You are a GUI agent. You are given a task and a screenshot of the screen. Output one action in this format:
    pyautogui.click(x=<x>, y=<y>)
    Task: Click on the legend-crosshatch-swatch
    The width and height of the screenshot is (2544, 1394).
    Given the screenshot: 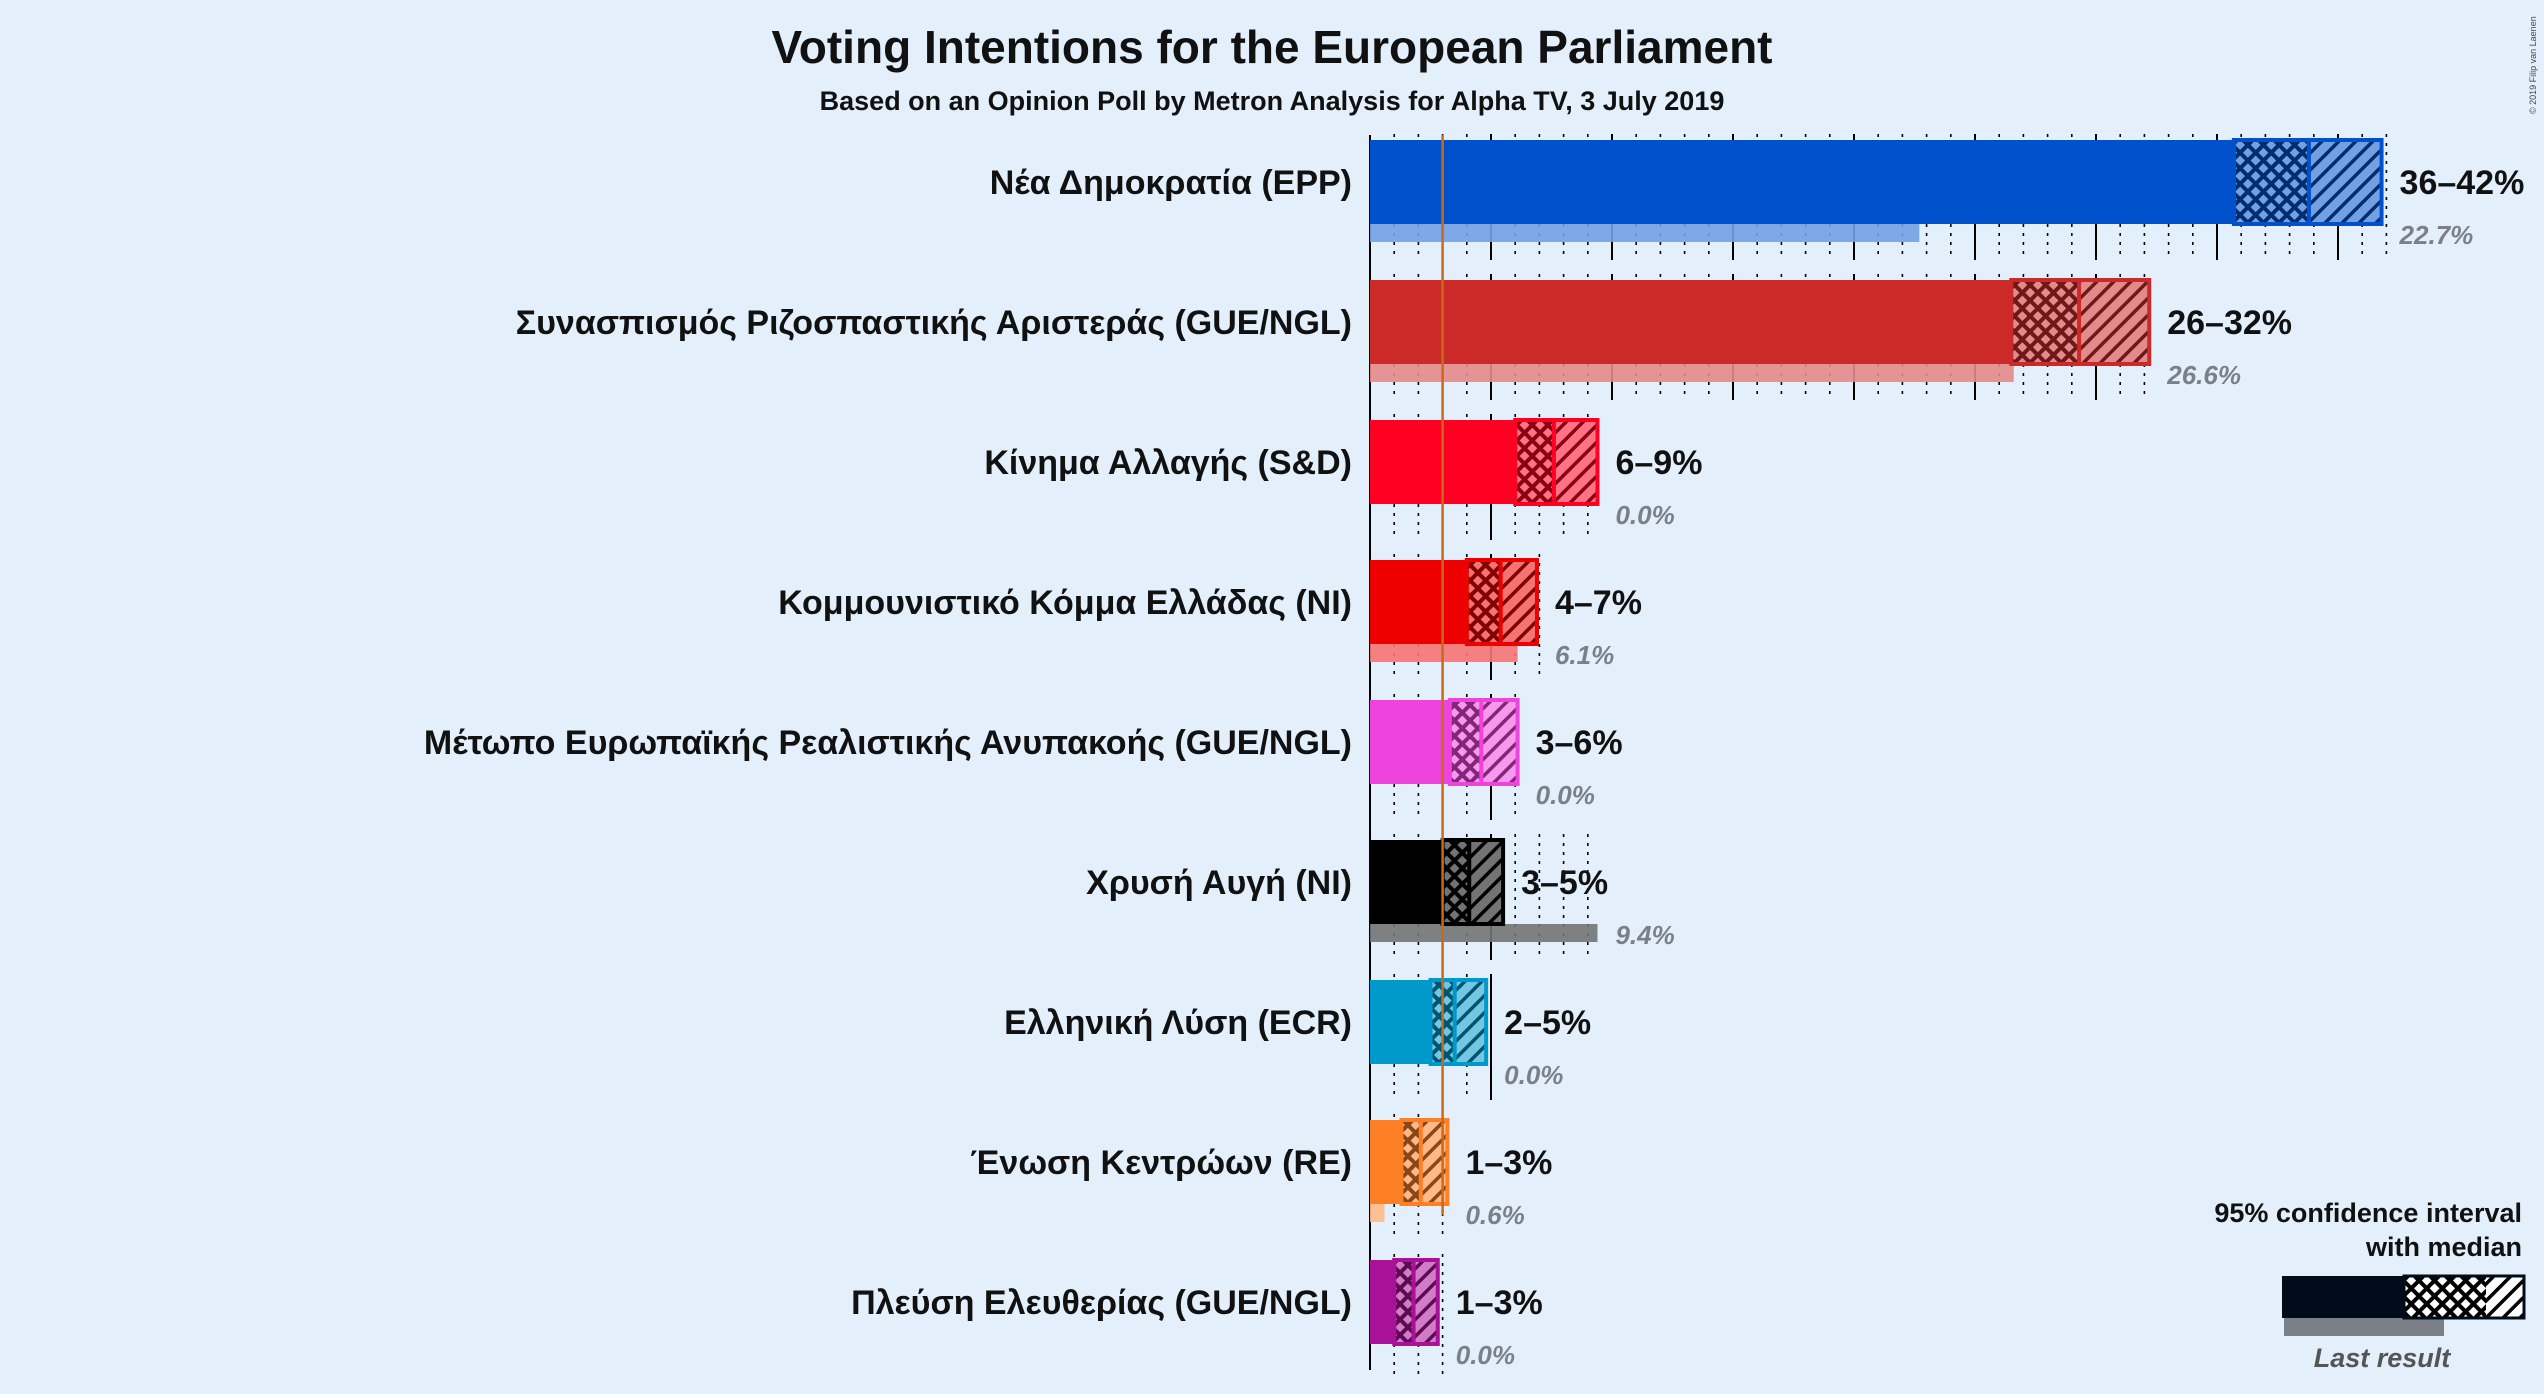 What is the action you would take?
    pyautogui.click(x=2445, y=1297)
    